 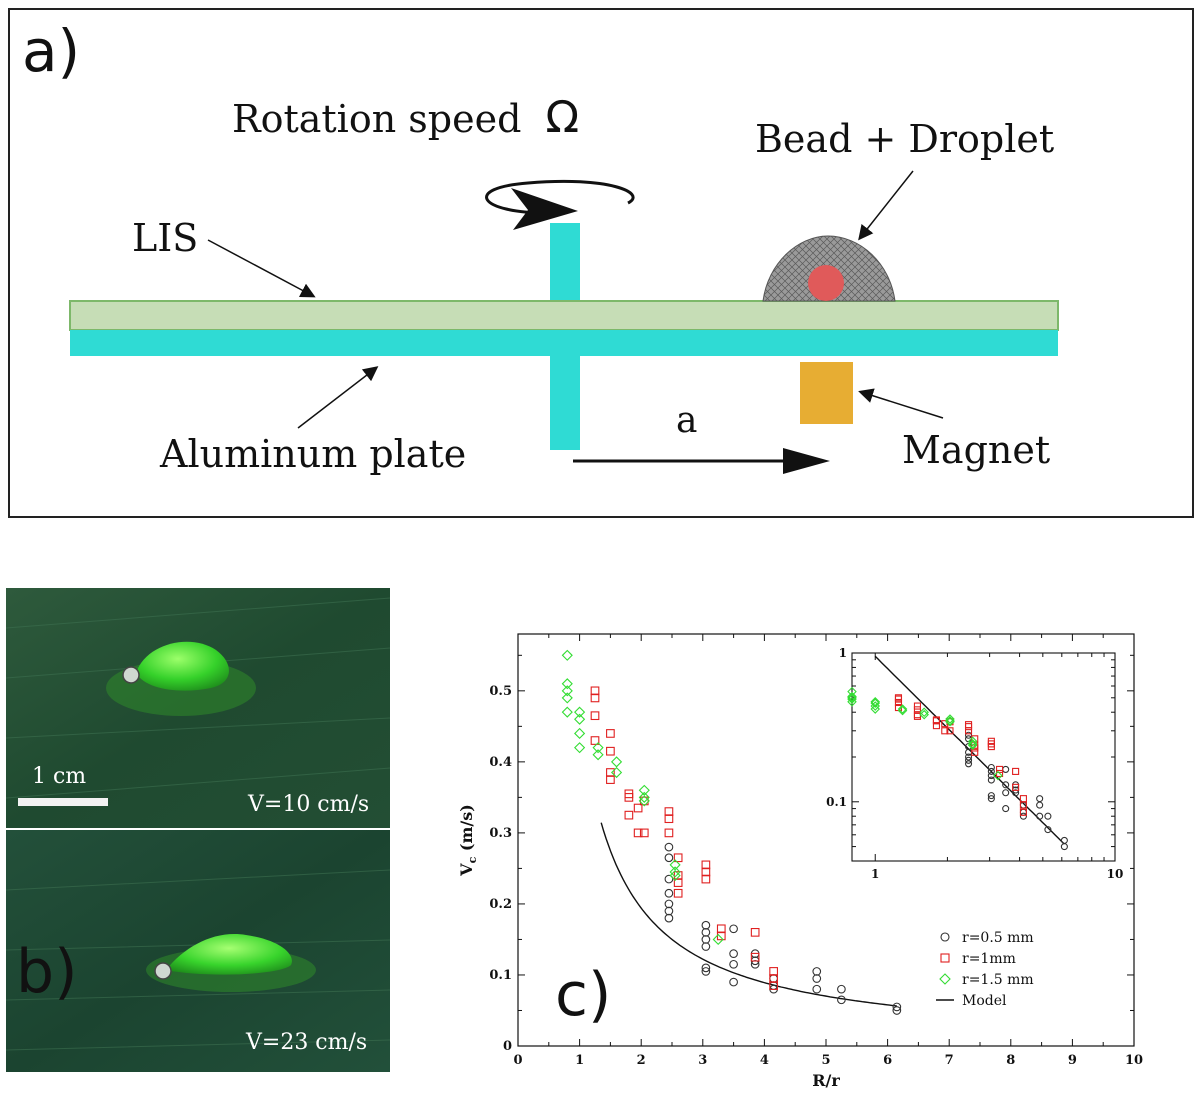 I want to click on x-tick-label: 4, so click(x=764, y=1060).